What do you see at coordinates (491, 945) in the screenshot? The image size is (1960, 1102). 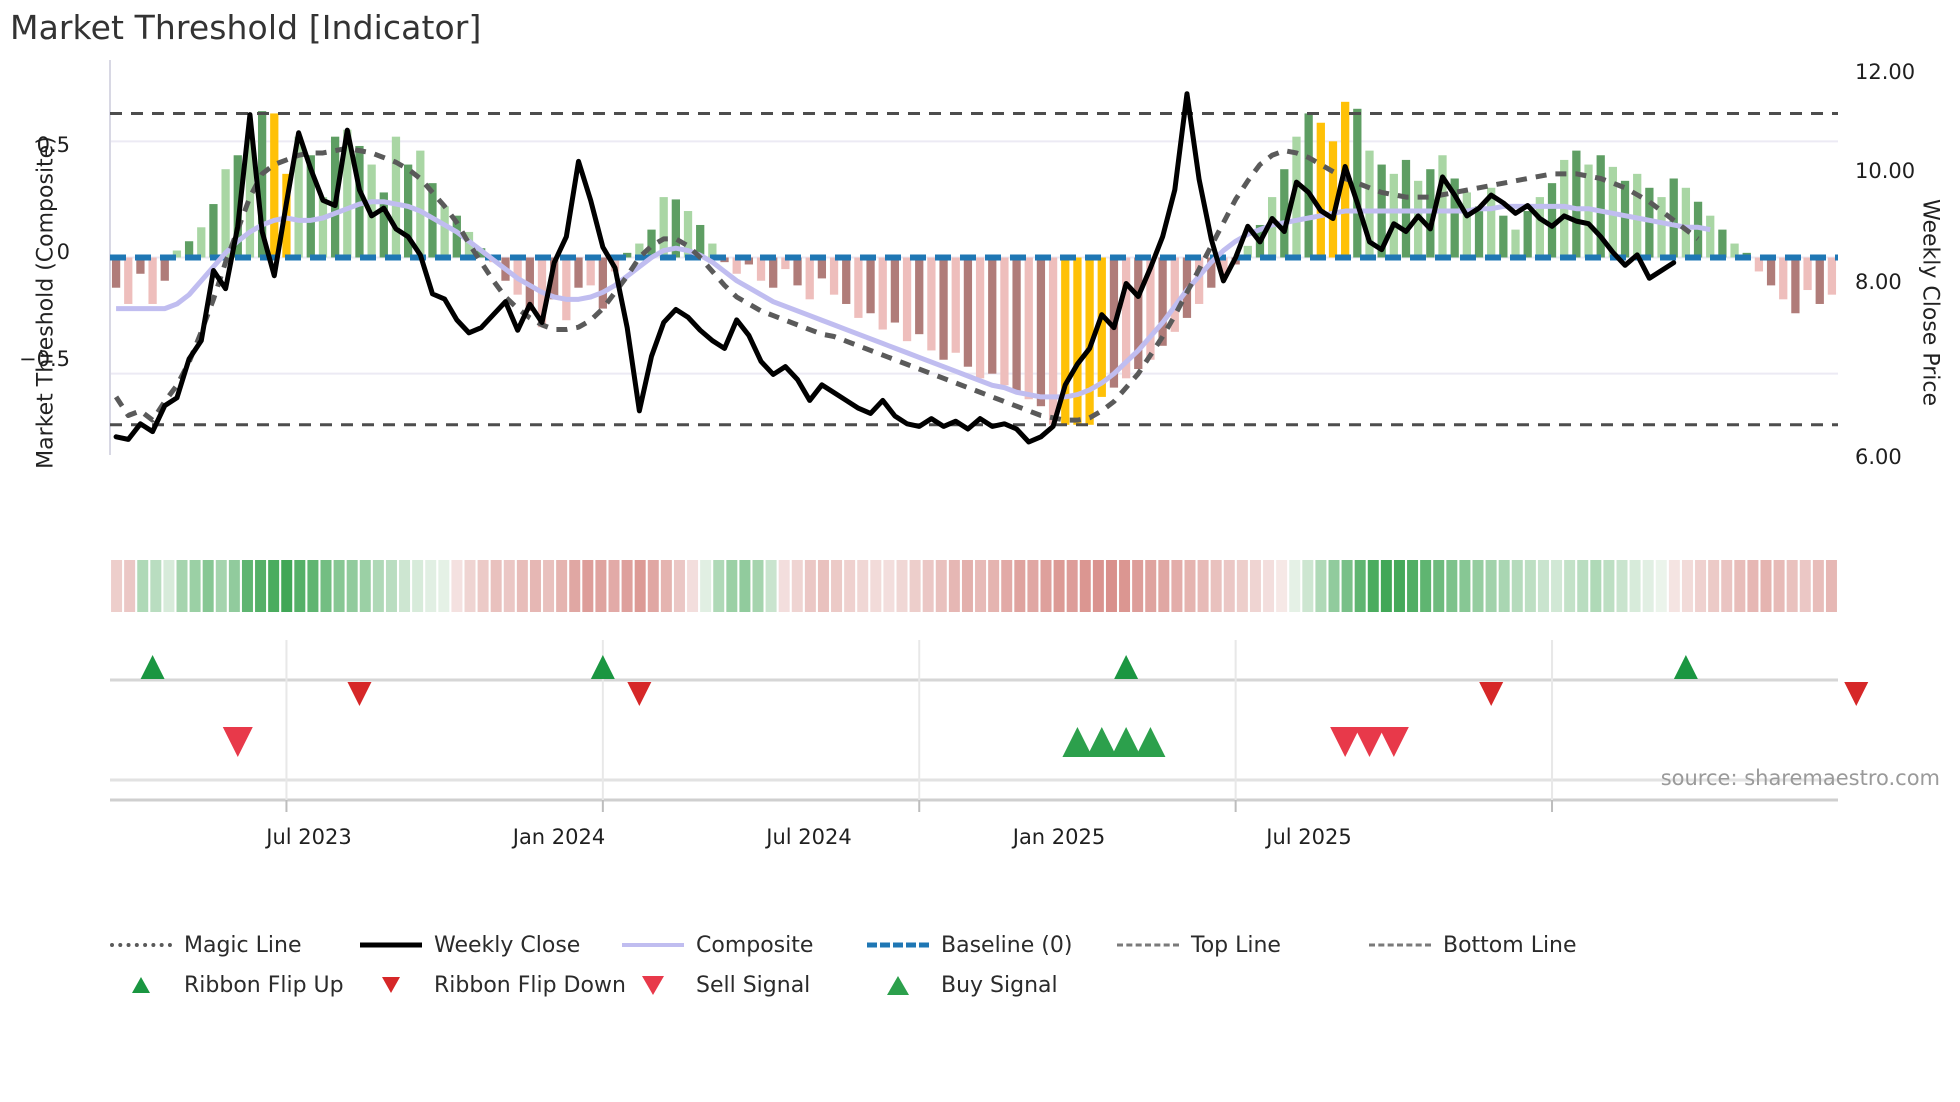 I see `legend-item-weekly-close: Weekly Close` at bounding box center [491, 945].